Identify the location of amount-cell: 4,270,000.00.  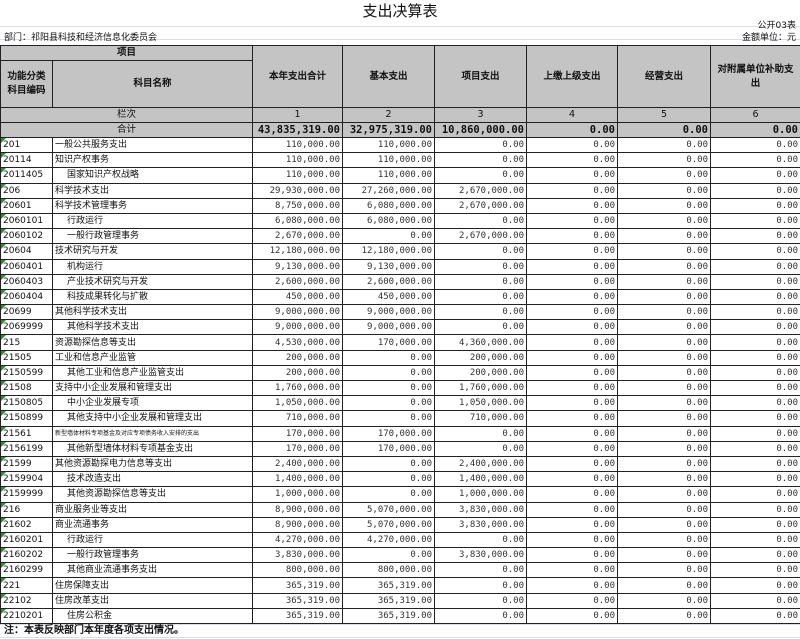
(298, 540).